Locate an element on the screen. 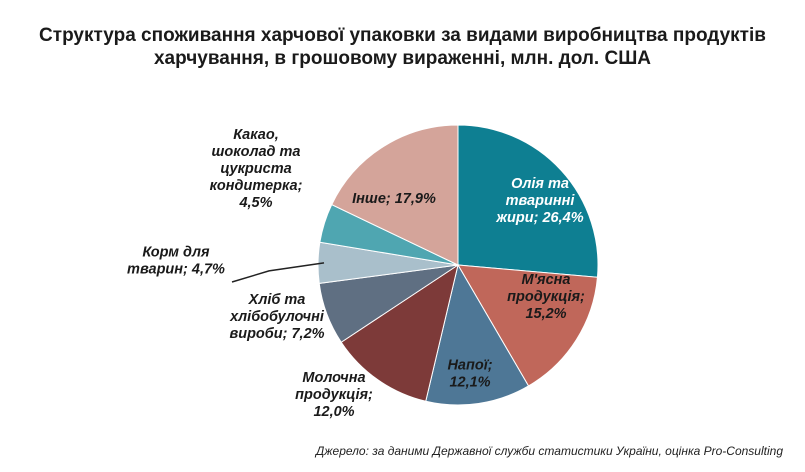 The height and width of the screenshot is (472, 805). slice-label-7: Какао, шоколад та цукриста кондитерка; 4,5% is located at coordinates (256, 169).